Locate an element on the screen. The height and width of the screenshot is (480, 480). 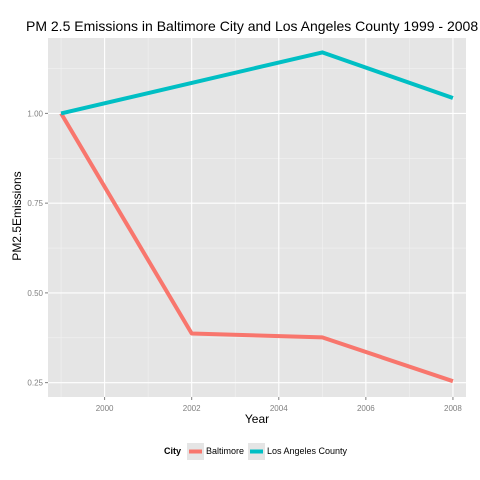
legend-title: City is located at coordinates (172, 451).